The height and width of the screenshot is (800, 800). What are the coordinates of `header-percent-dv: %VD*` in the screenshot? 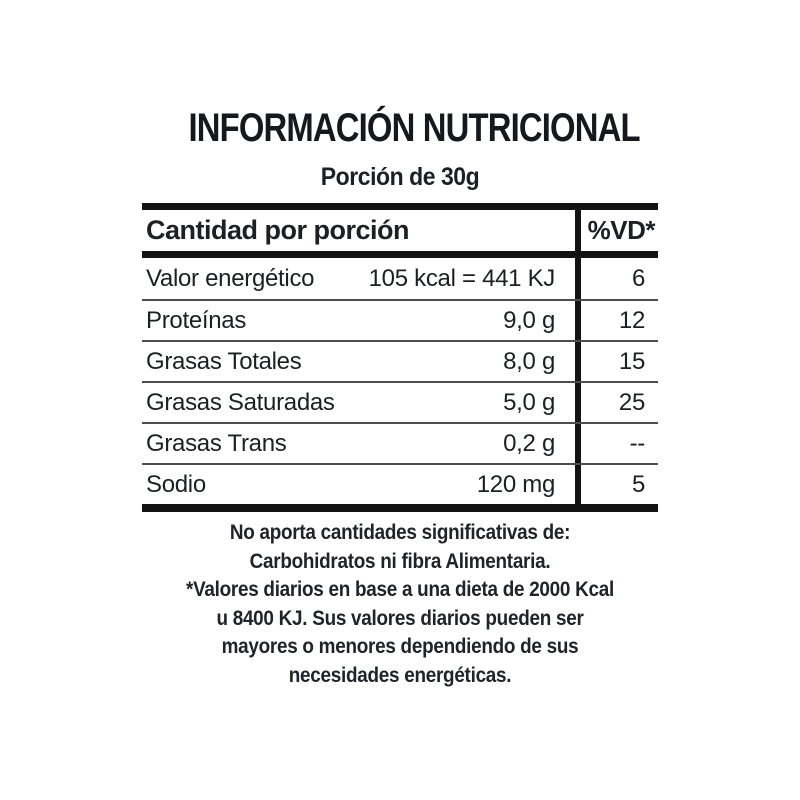 It's located at (616, 230).